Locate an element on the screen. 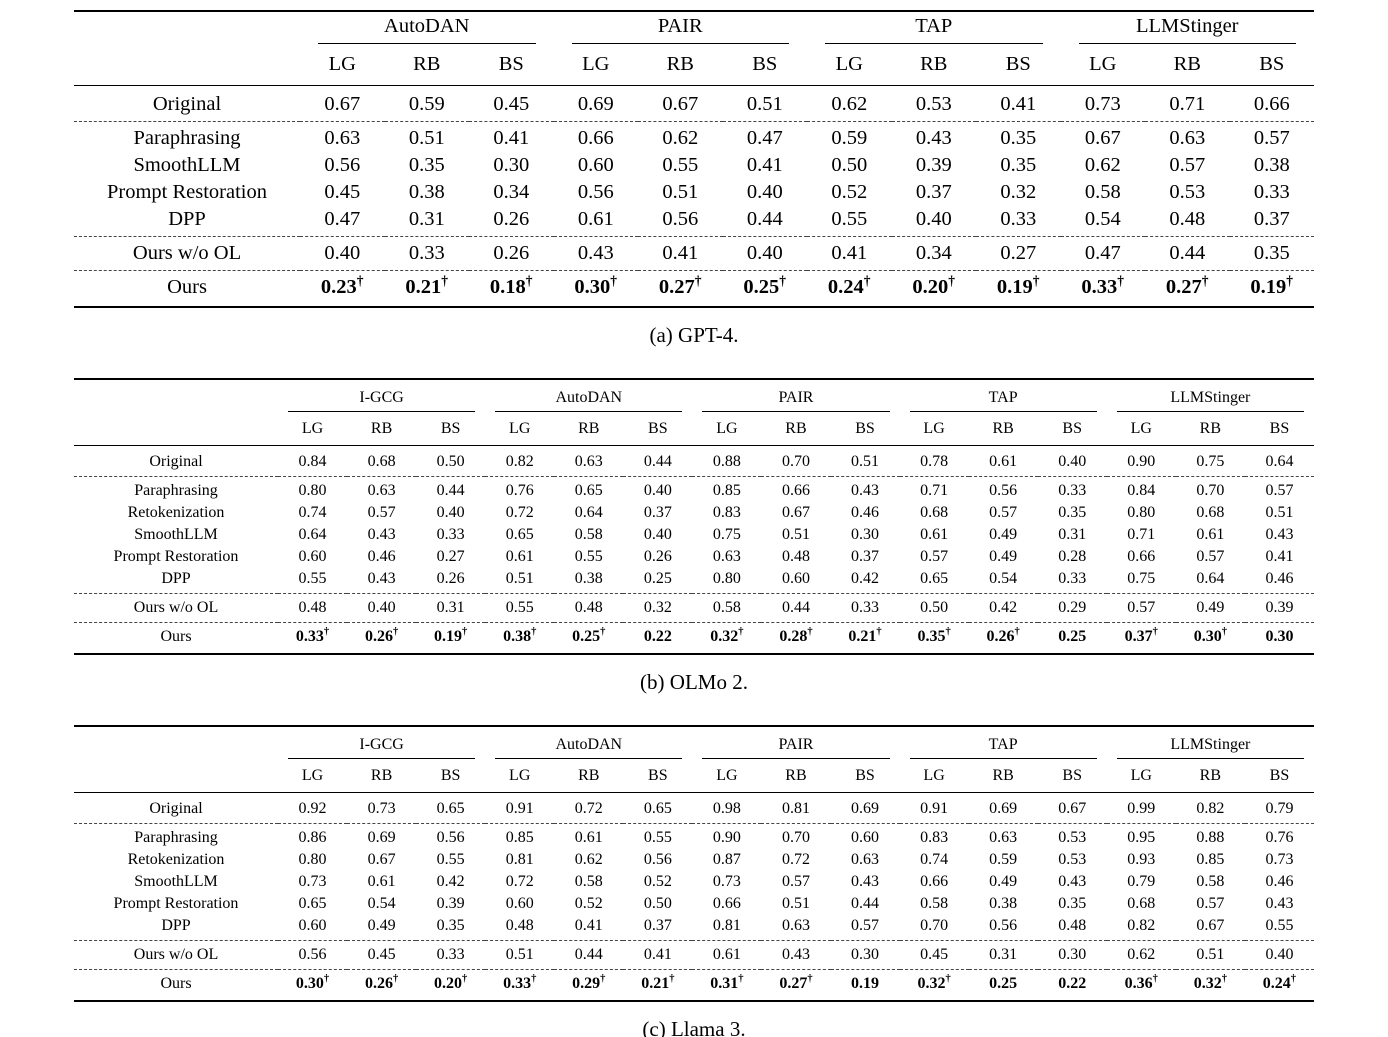 This screenshot has height=1037, width=1388. attack-group-header-llmstinger: LLMStinger is located at coordinates (1188, 28).